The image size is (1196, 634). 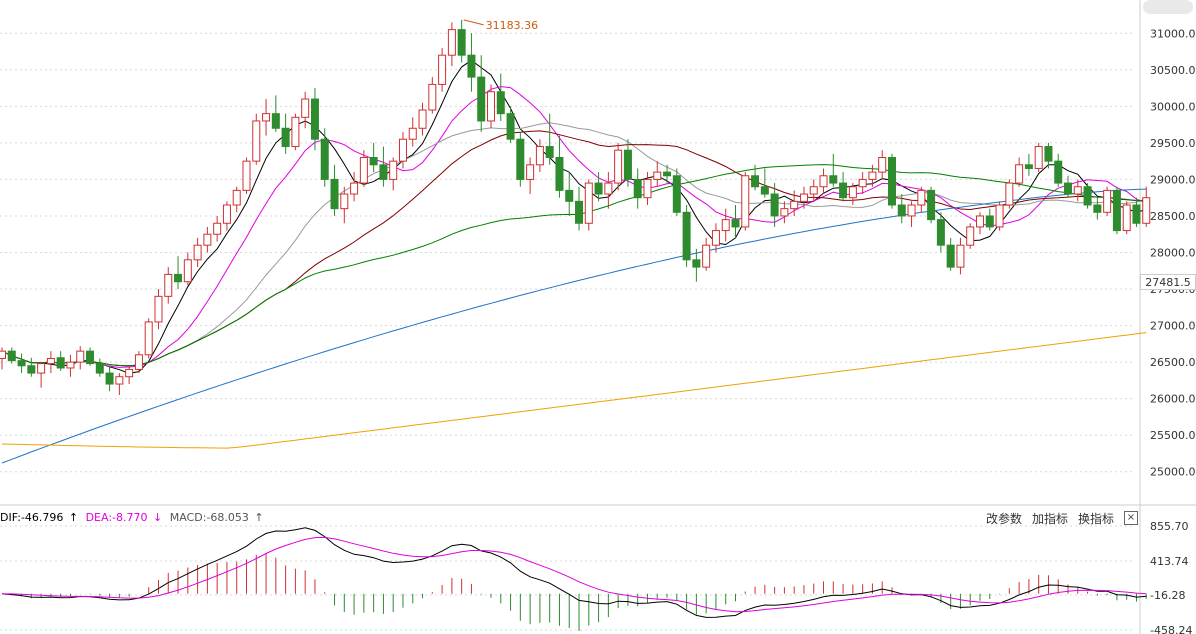 I want to click on max-price-annotation: 31183.36, so click(x=512, y=25).